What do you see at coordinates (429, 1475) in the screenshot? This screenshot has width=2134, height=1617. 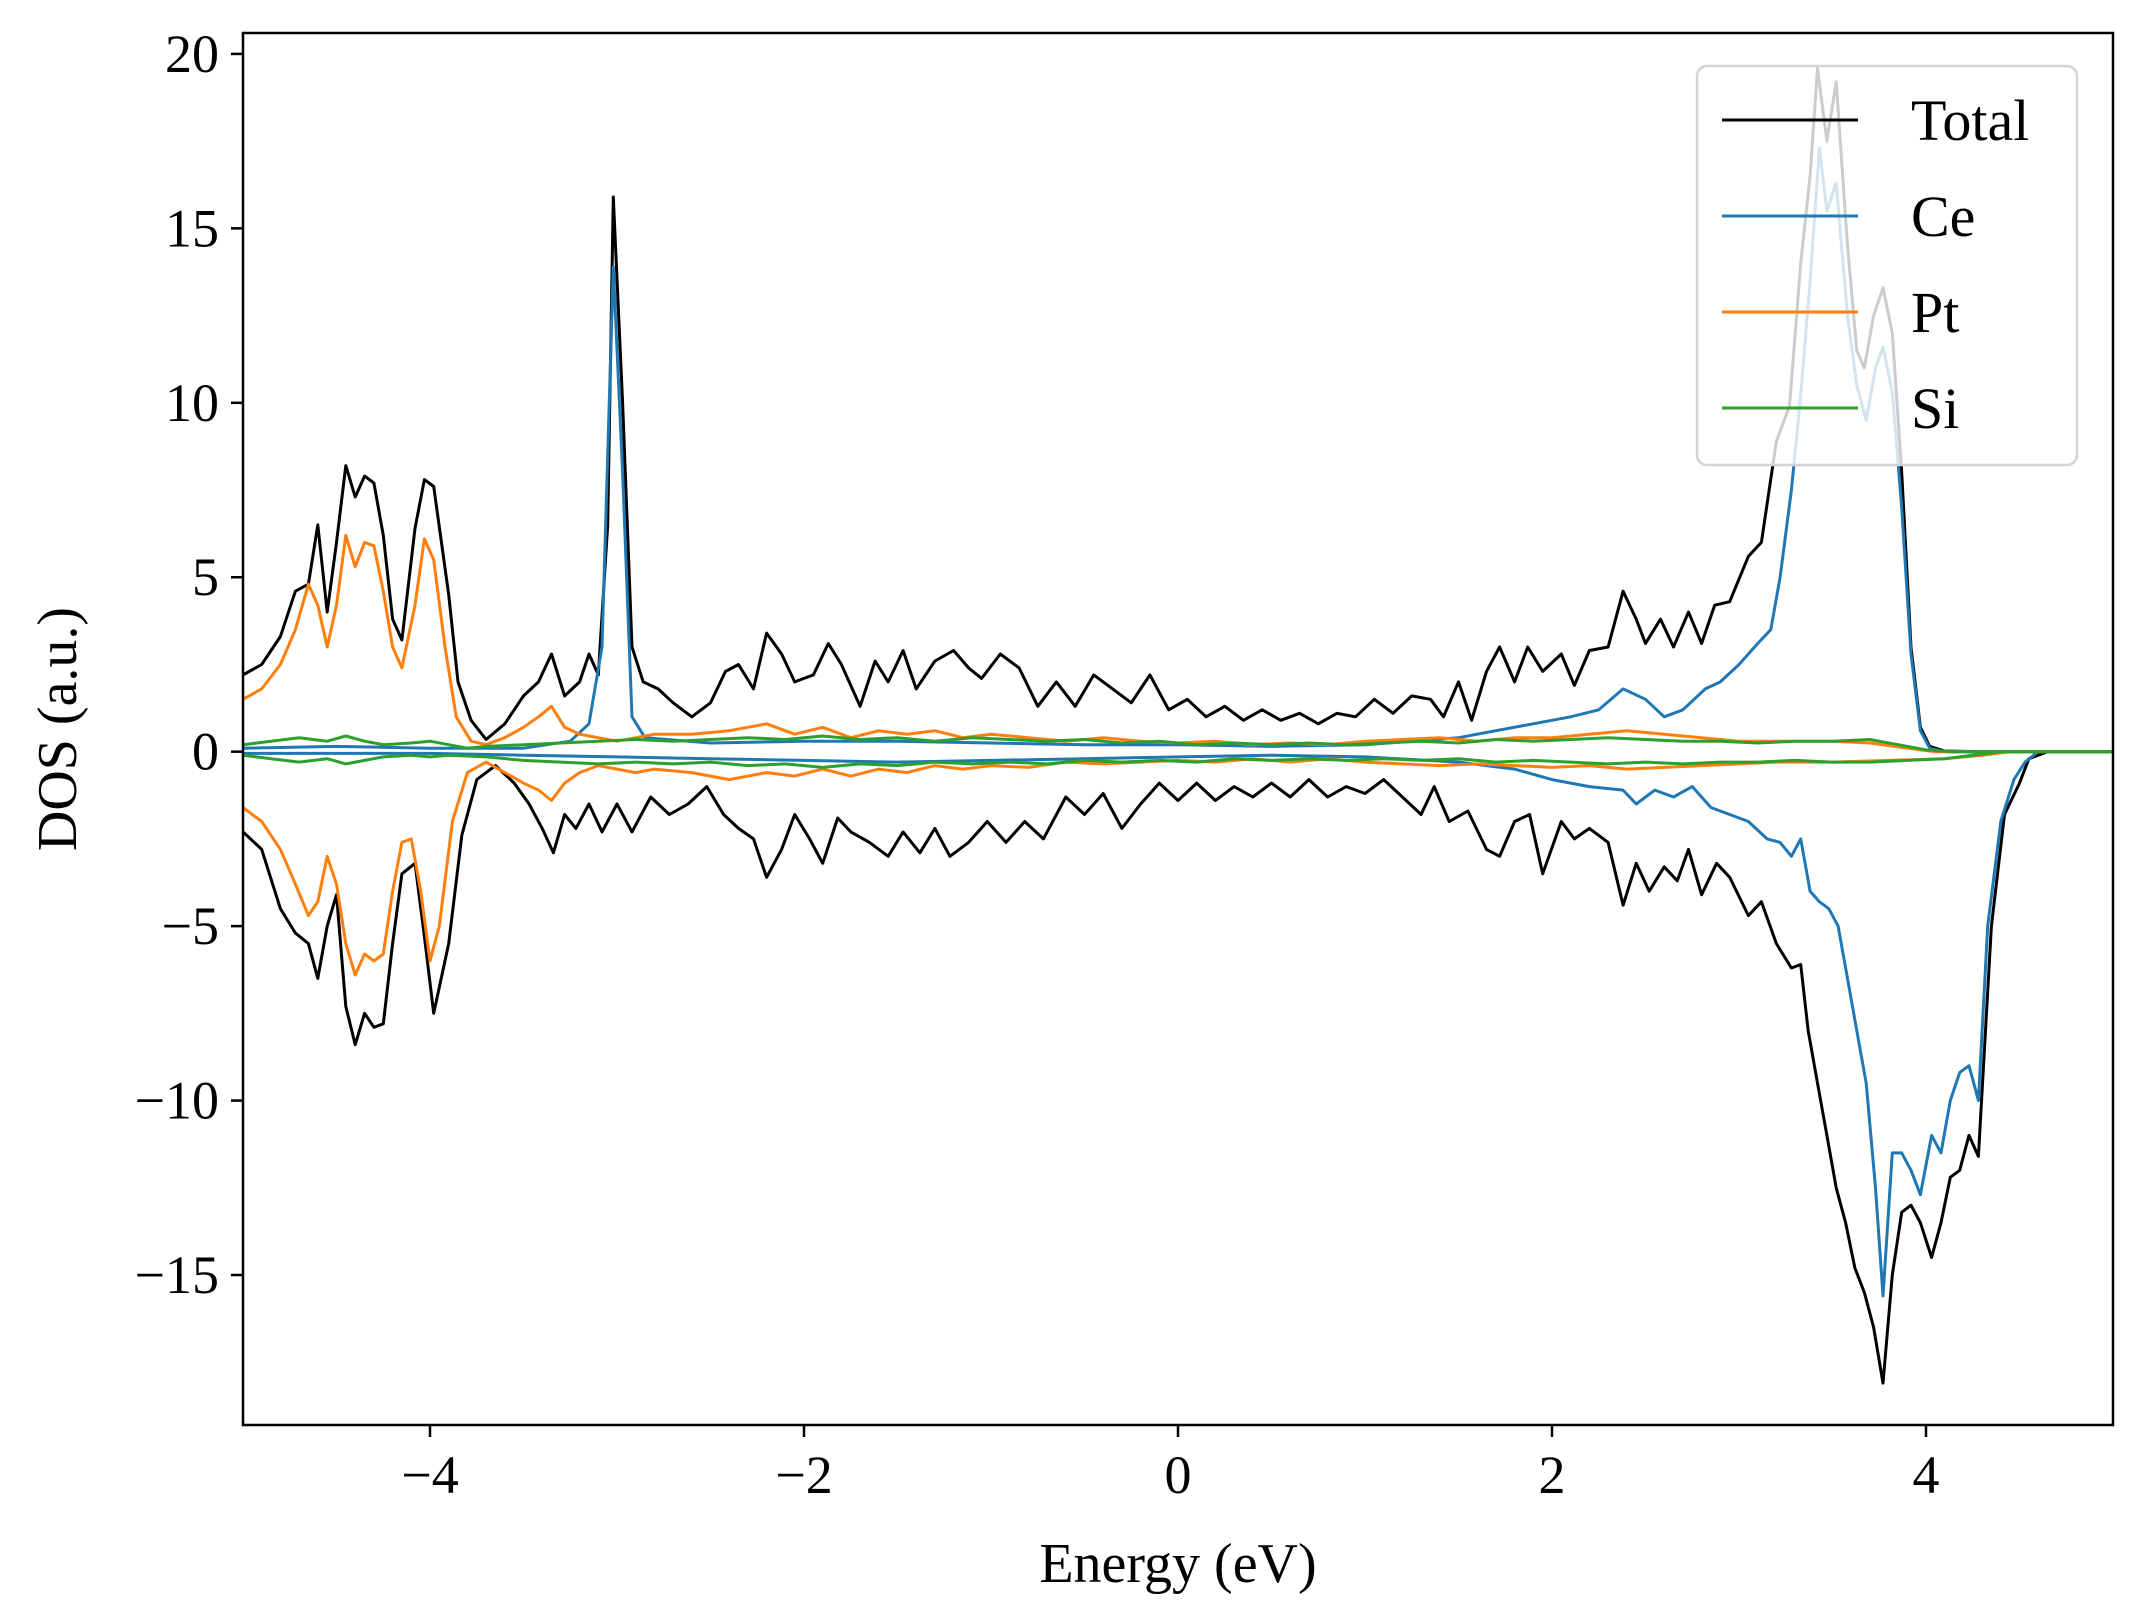 I see `x-tick-label: −4` at bounding box center [429, 1475].